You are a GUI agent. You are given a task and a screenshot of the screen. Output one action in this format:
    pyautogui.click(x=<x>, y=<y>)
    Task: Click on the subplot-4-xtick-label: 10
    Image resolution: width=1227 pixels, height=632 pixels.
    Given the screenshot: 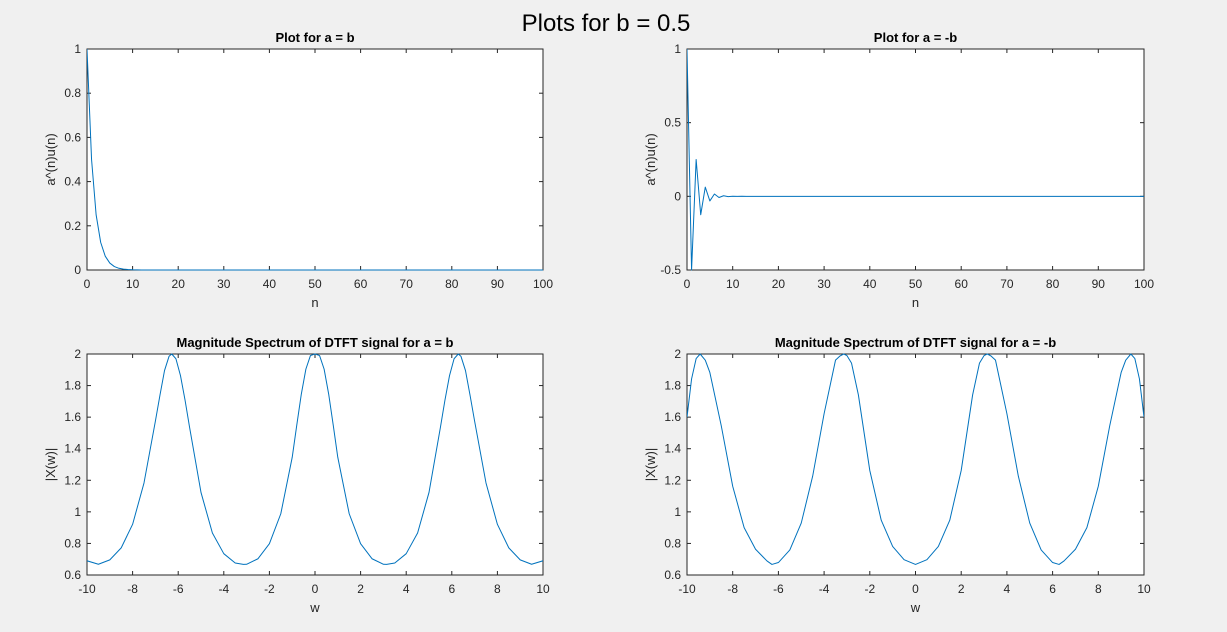 What is the action you would take?
    pyautogui.click(x=1144, y=589)
    